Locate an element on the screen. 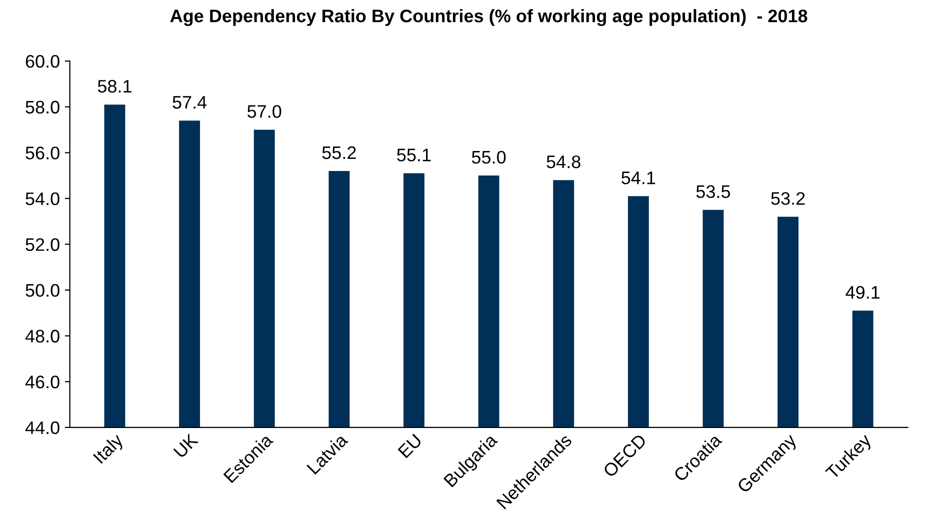 This screenshot has height=531, width=931. data-label: 53.2 is located at coordinates (788, 198).